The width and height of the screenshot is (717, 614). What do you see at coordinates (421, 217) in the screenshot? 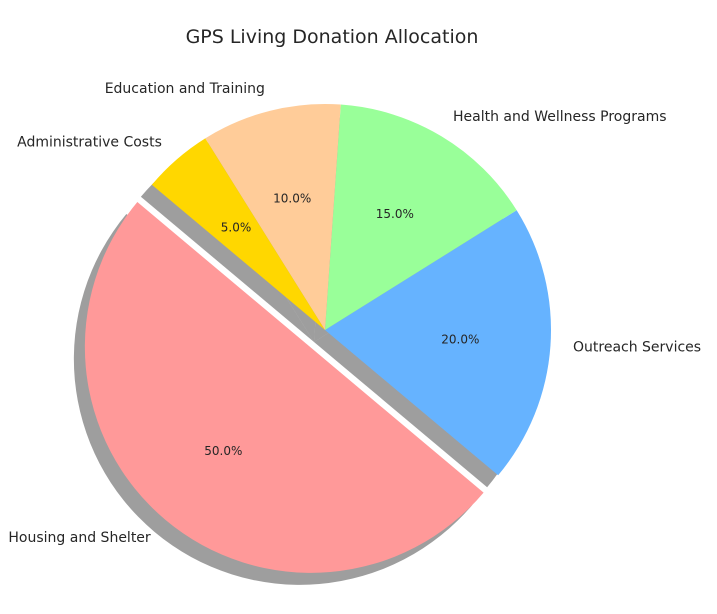
I see `slice-health-and-wellness-programs` at bounding box center [421, 217].